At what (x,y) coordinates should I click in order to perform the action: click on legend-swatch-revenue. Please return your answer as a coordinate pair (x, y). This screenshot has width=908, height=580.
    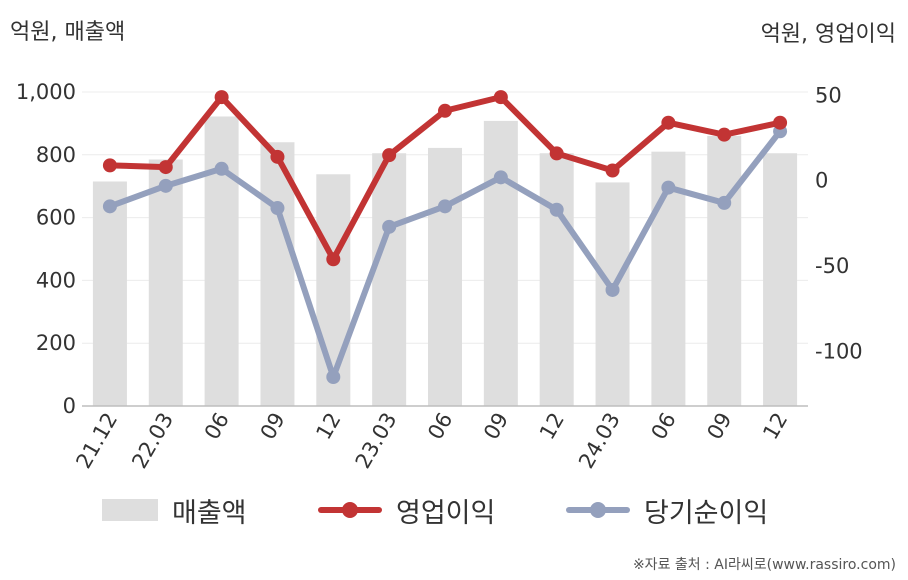
    Looking at the image, I should click on (130, 510).